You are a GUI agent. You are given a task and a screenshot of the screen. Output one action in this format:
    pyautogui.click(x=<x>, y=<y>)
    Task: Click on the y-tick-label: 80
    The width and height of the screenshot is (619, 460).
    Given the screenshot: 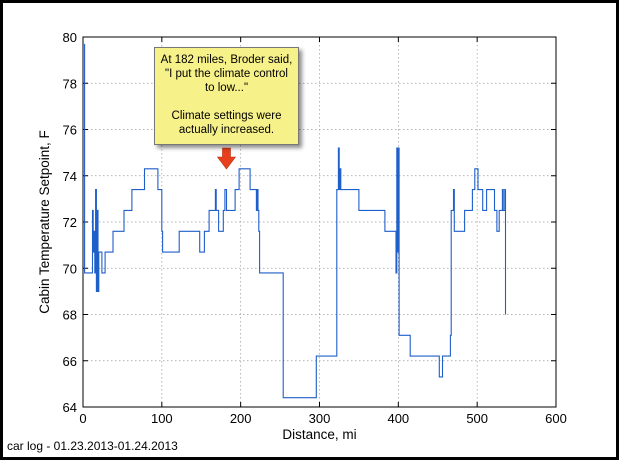 What is the action you would take?
    pyautogui.click(x=70, y=37)
    